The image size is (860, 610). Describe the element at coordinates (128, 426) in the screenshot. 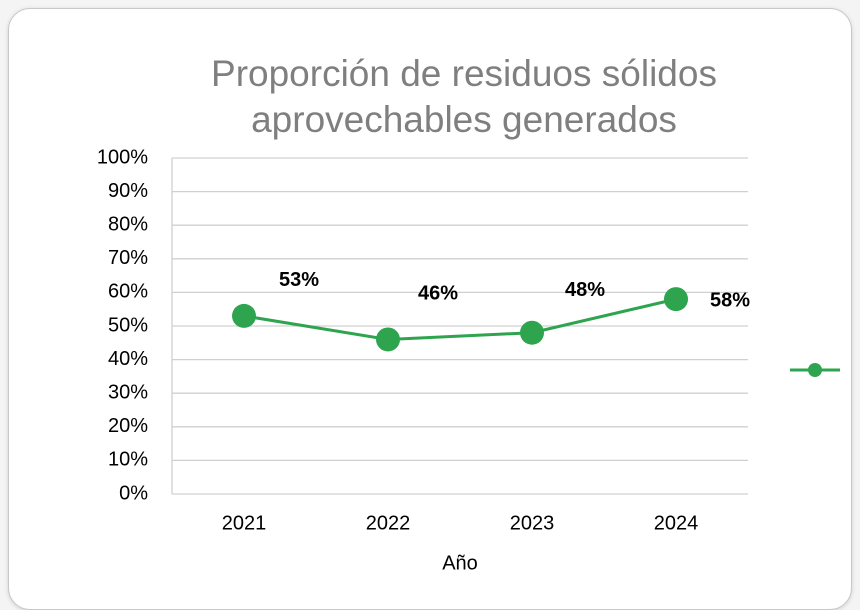

I see `y-tick-label: 20%` at that location.